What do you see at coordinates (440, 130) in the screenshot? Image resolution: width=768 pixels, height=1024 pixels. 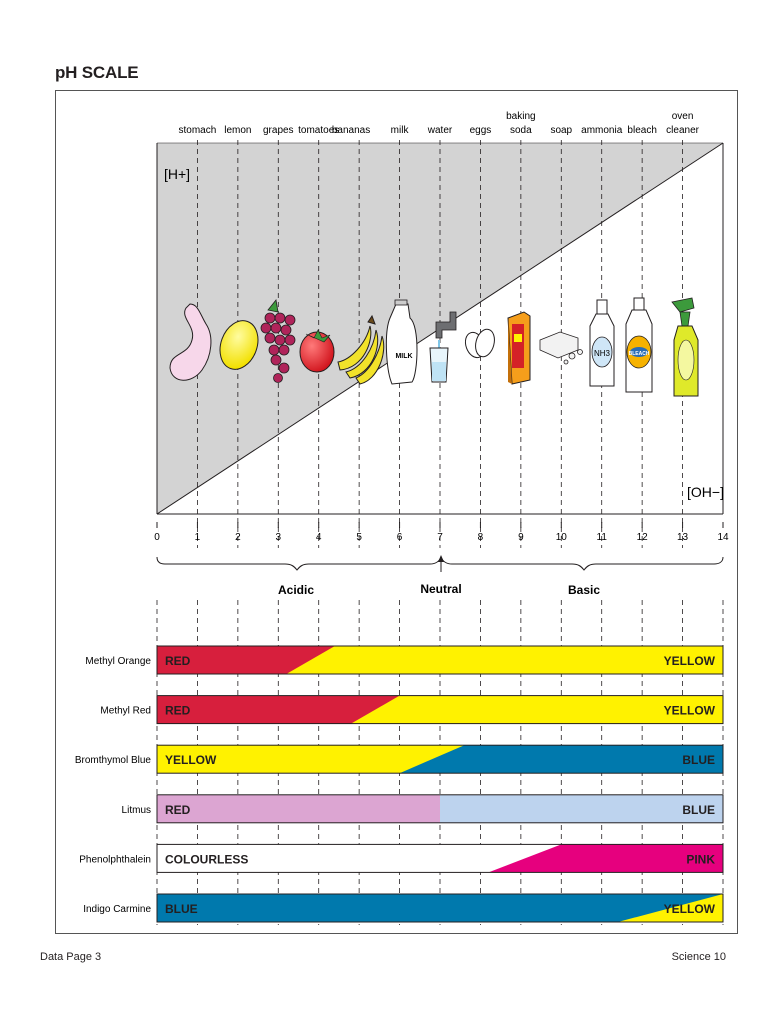 I see `substance-label: water` at bounding box center [440, 130].